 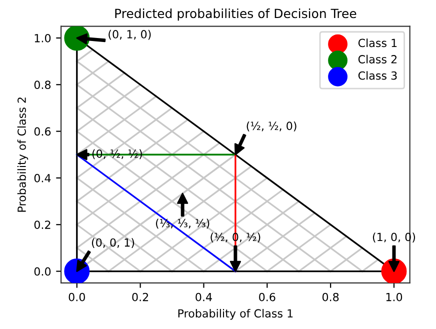 What do you see at coordinates (42, 85) in the screenshot?
I see `y-tick-label: 0.8` at bounding box center [42, 85].